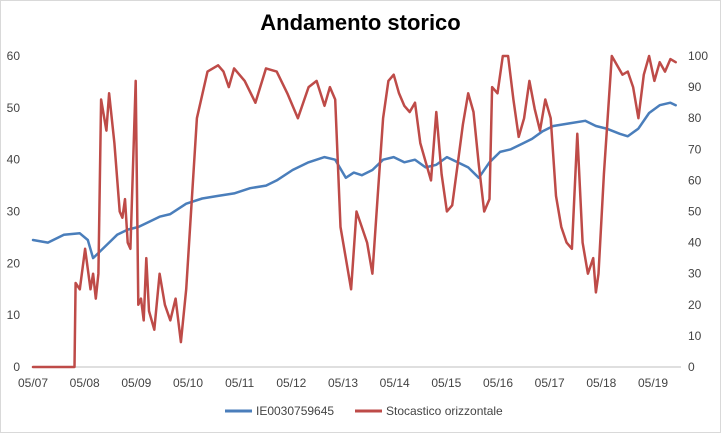 This screenshot has height=433, width=721. Describe the element at coordinates (695, 180) in the screenshot. I see `y-right-tick-label: 60` at that location.